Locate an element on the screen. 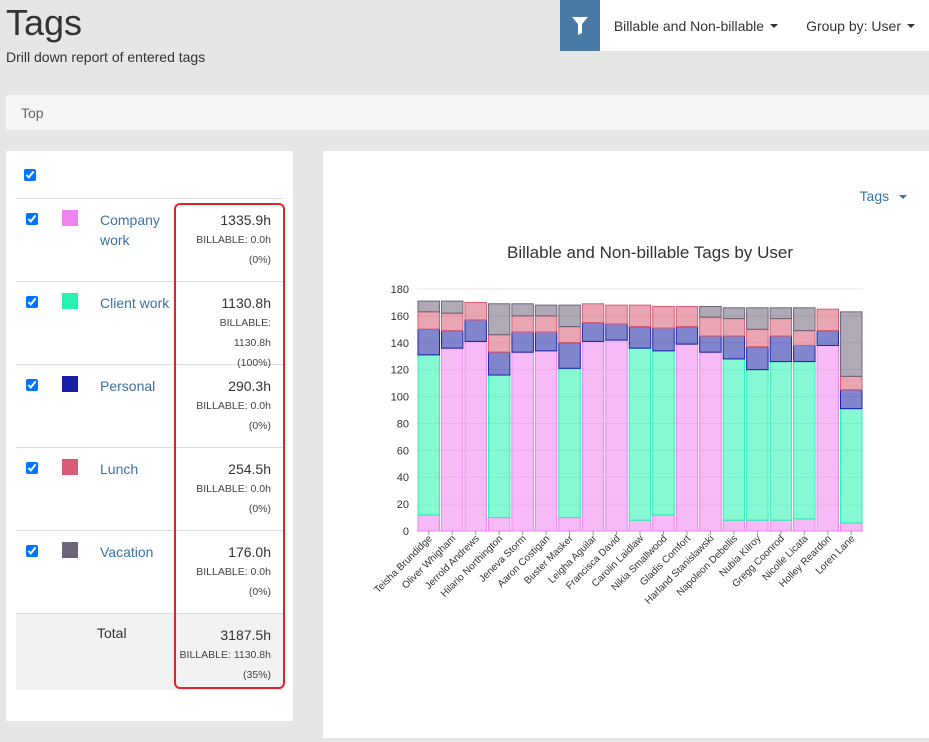 The height and width of the screenshot is (742, 929). tag-name: Vacation is located at coordinates (127, 552).